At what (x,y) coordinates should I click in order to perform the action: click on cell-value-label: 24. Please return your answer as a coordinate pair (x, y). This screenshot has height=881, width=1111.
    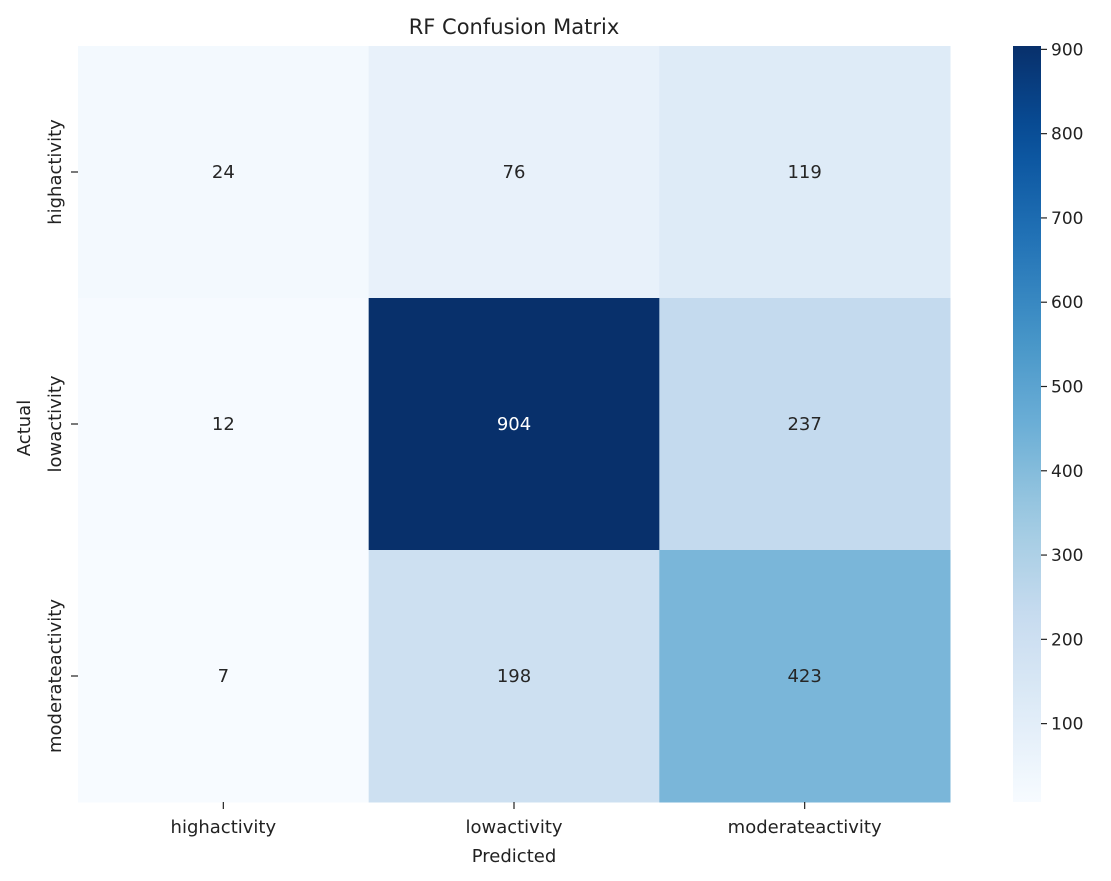
    Looking at the image, I should click on (223, 172).